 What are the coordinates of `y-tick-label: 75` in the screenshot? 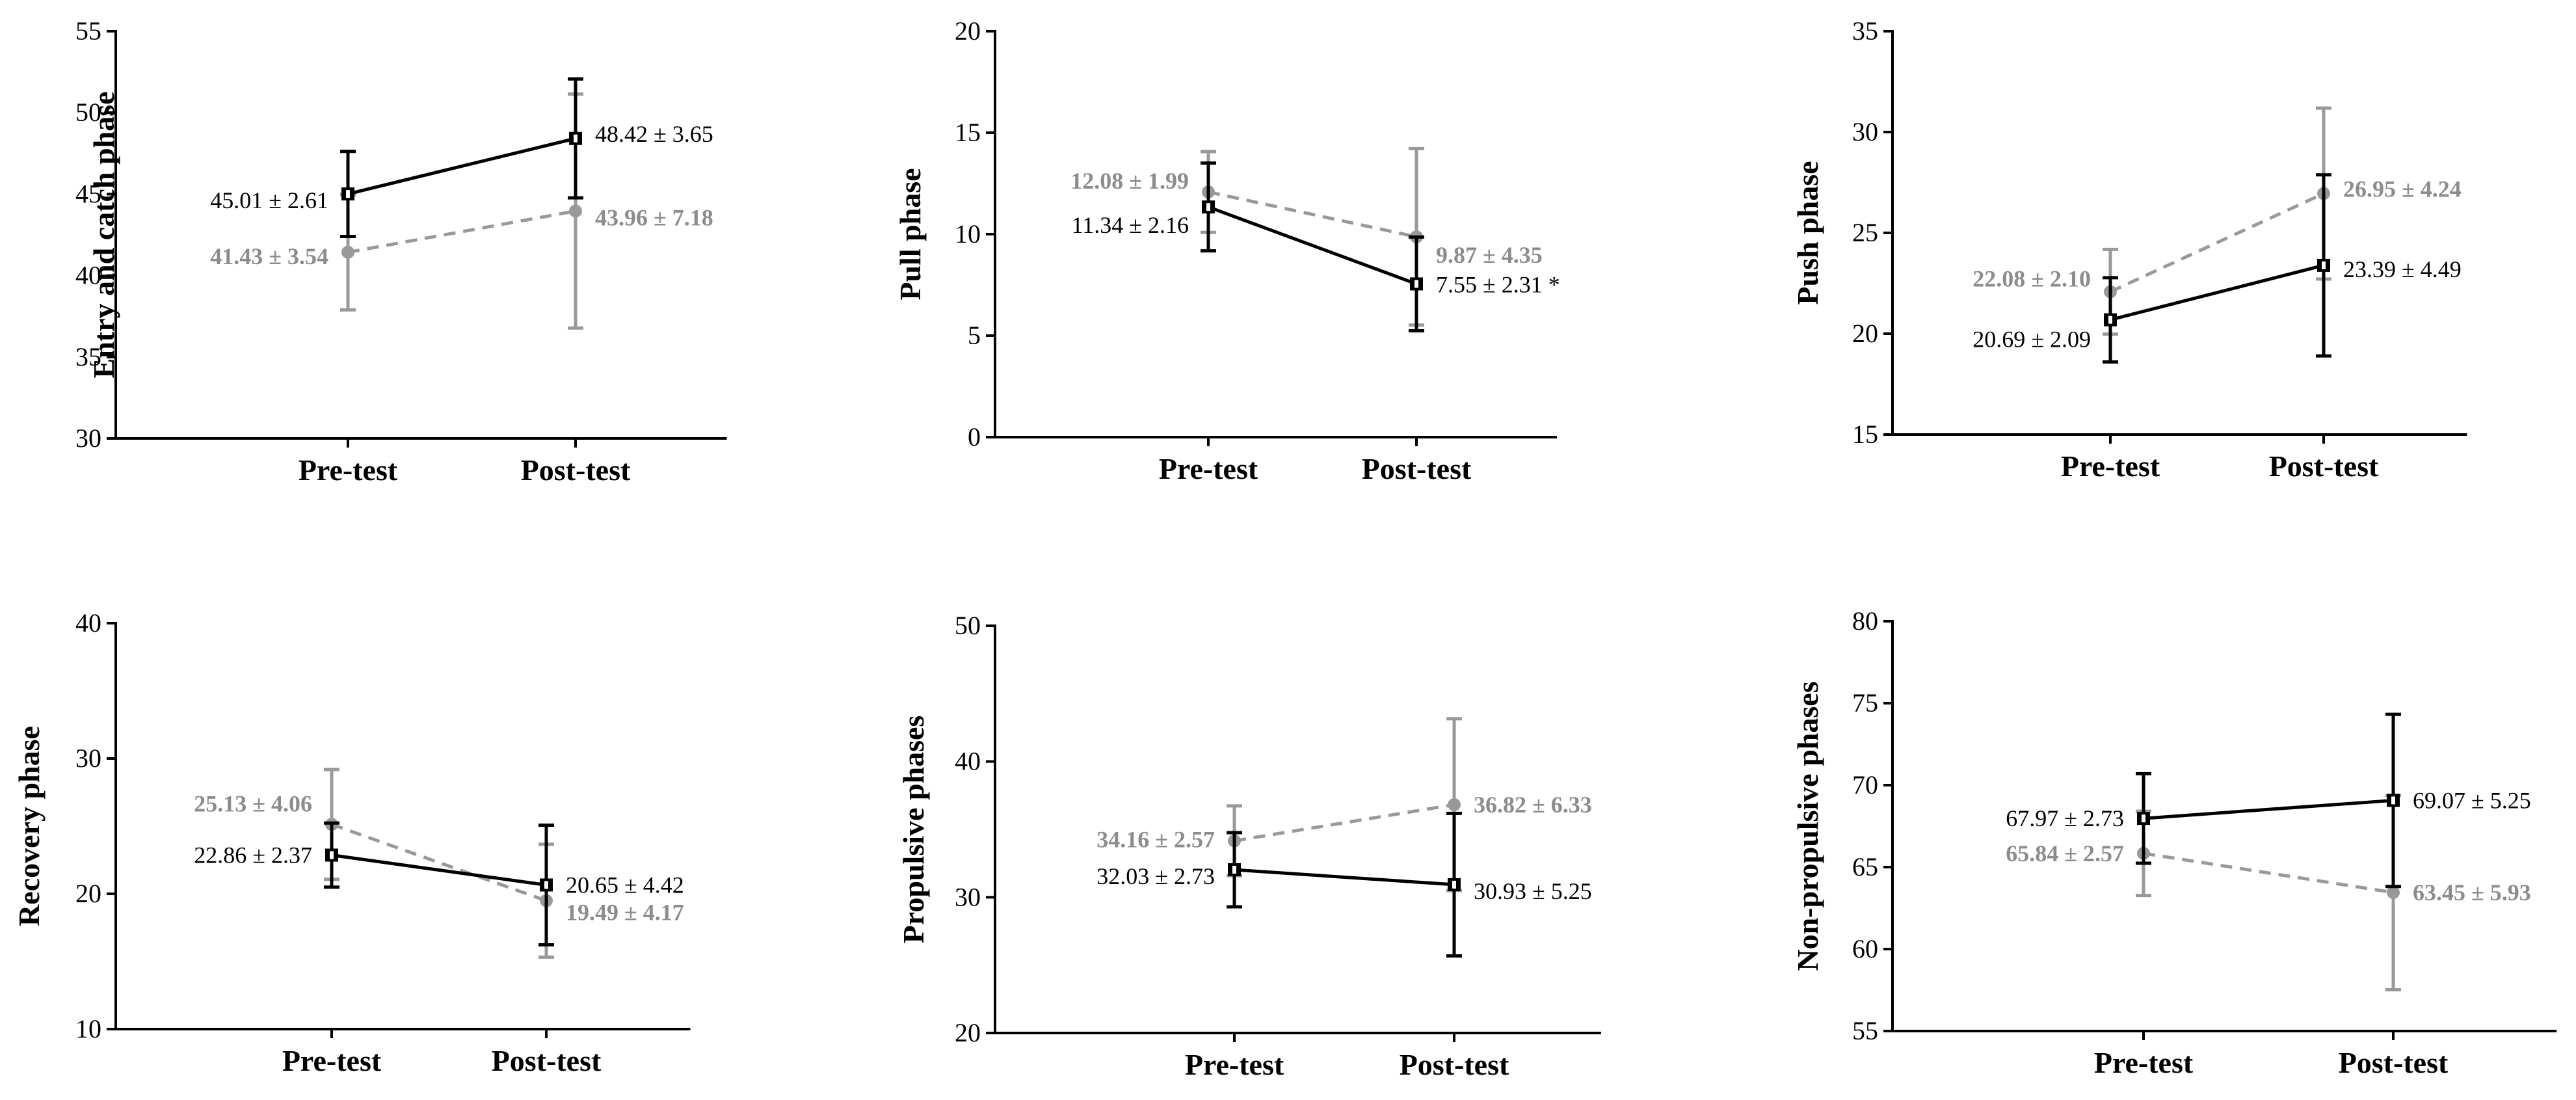 It's located at (1865, 703).